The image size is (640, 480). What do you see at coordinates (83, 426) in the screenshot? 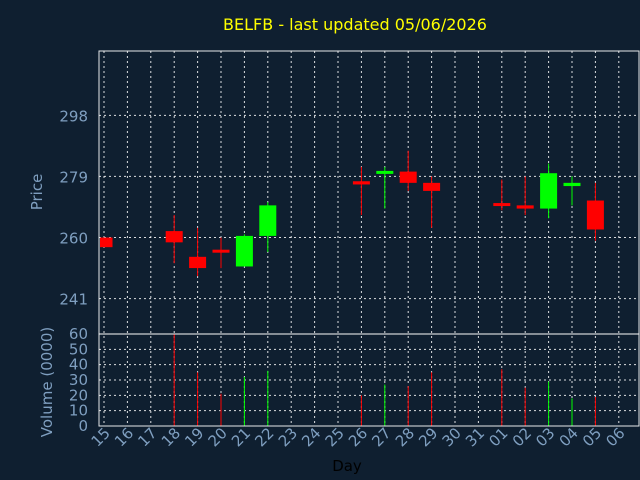
I see `volume-tick-label: 0` at bounding box center [83, 426].